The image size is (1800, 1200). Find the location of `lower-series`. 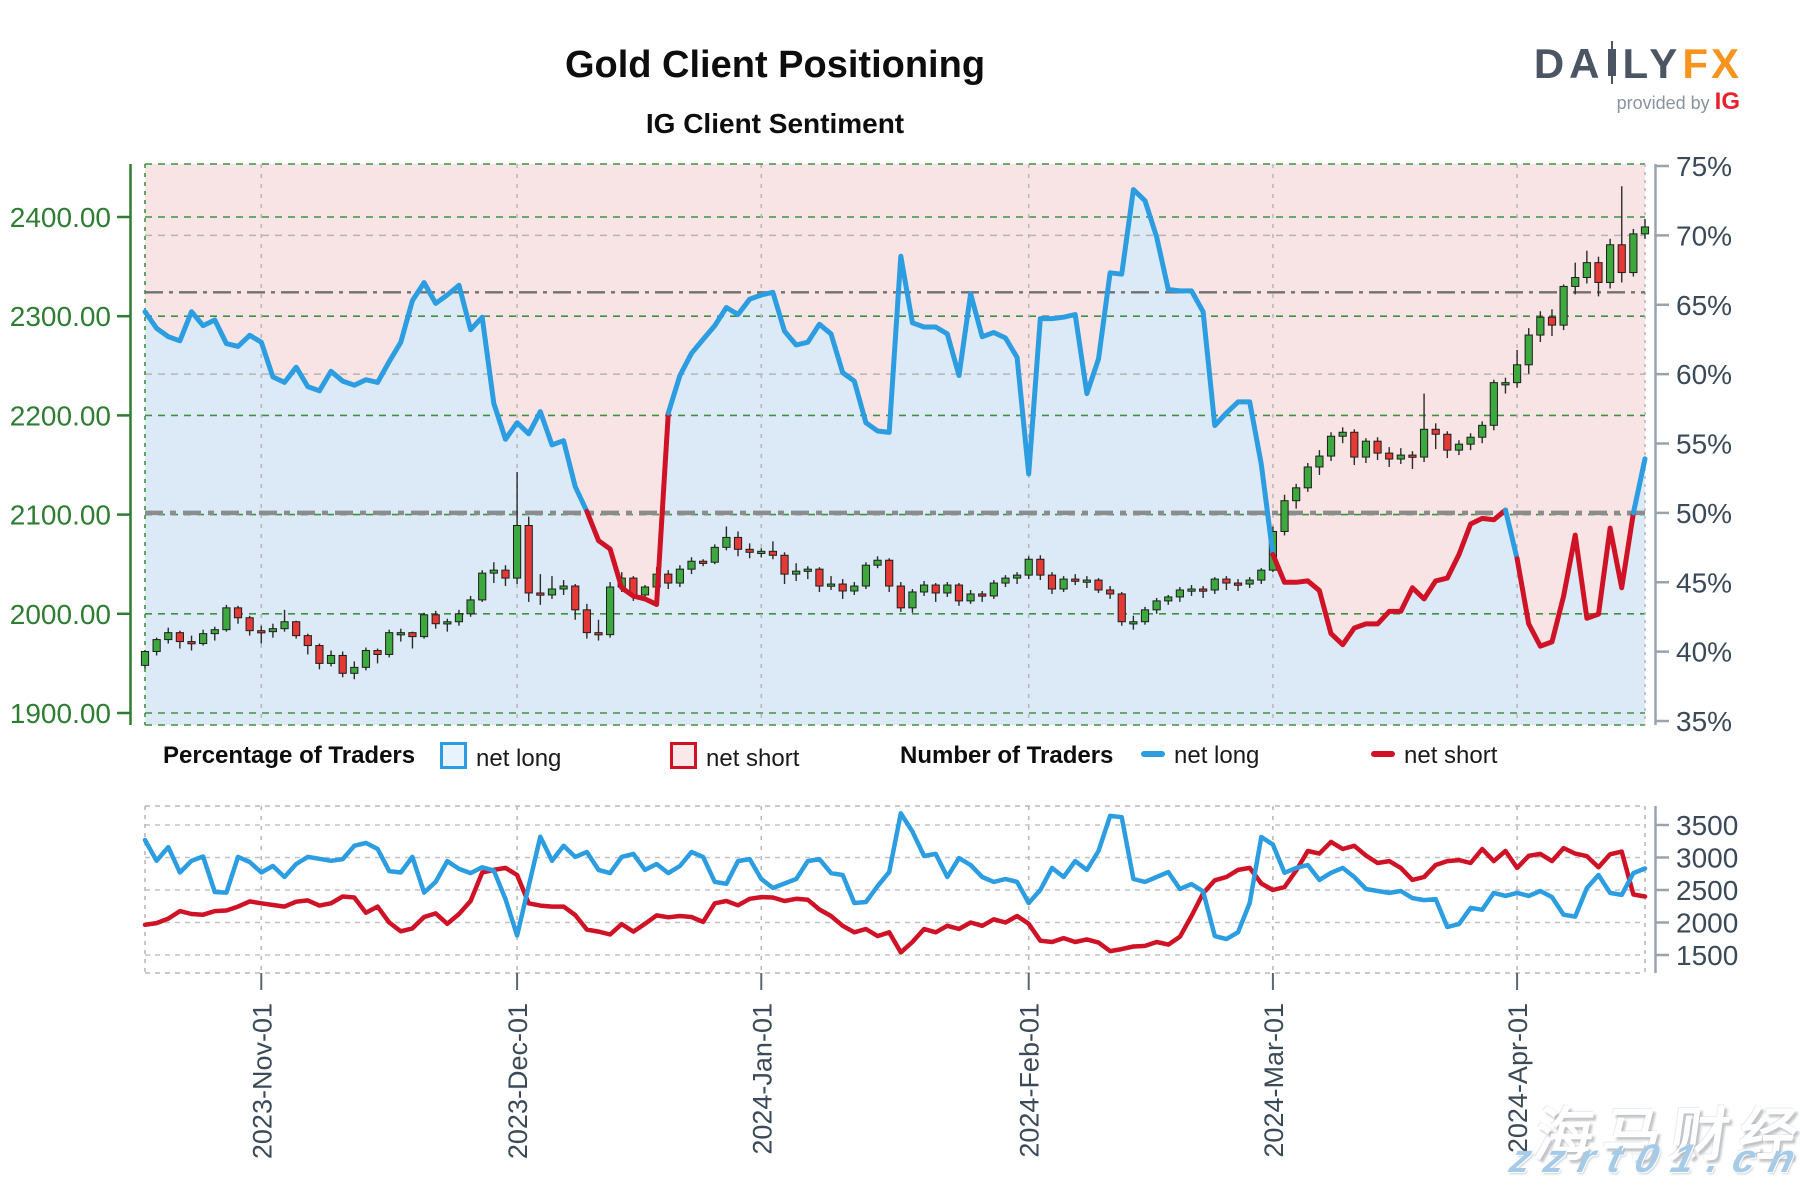

lower-series is located at coordinates (895, 883).